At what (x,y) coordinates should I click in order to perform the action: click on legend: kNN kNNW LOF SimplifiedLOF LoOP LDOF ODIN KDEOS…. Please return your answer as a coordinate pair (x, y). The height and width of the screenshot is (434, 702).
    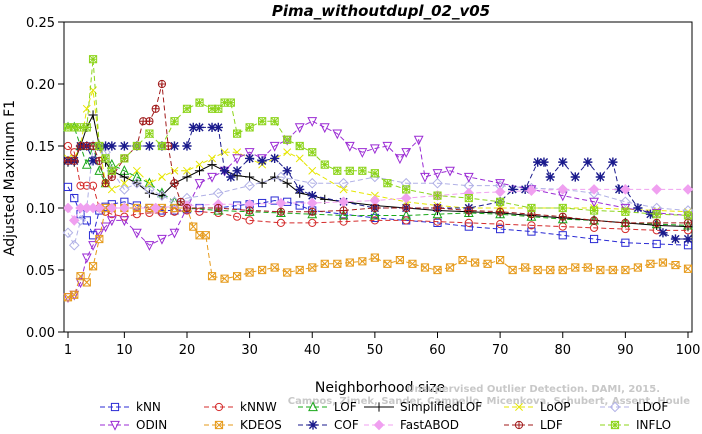
    Looking at the image, I should click on (385, 416).